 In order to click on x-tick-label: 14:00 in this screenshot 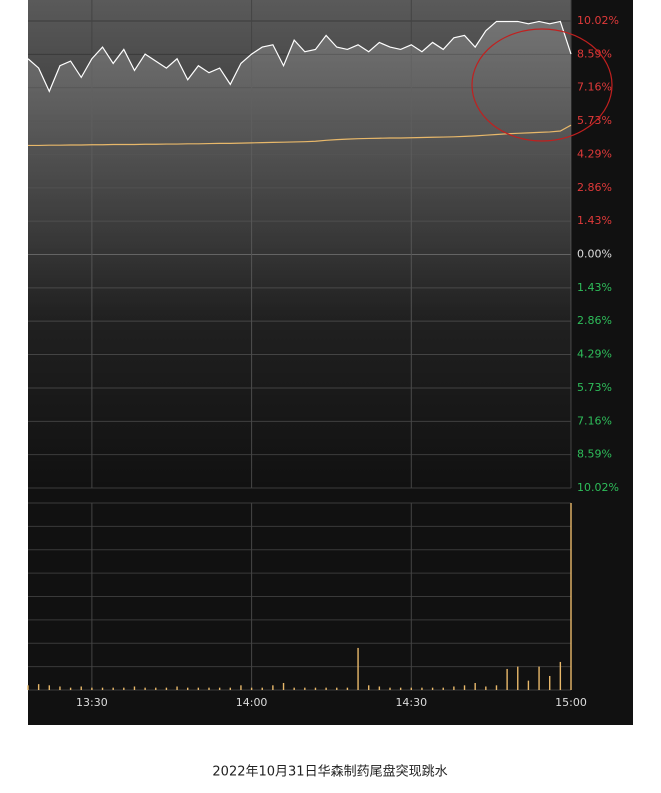, I will do `click(252, 702)`.